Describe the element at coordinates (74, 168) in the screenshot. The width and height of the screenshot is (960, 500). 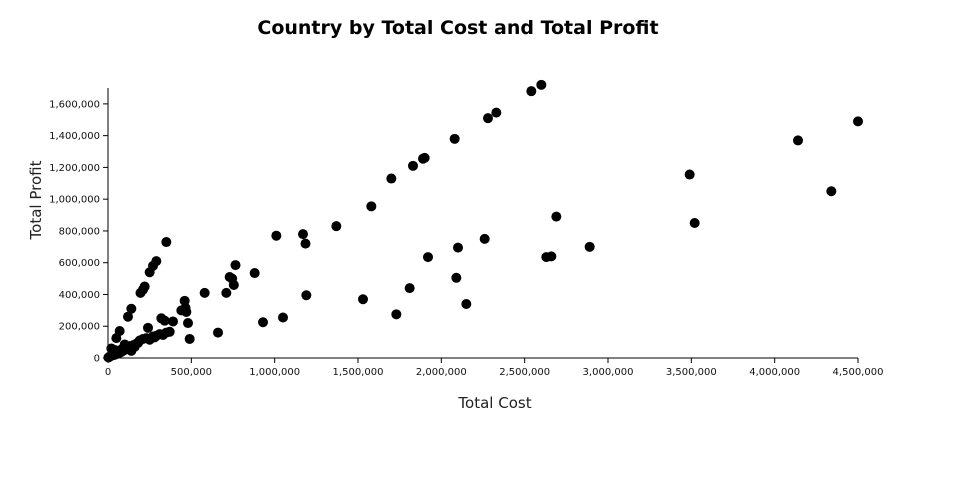
I see `y-tick-label: 1,200,000` at that location.